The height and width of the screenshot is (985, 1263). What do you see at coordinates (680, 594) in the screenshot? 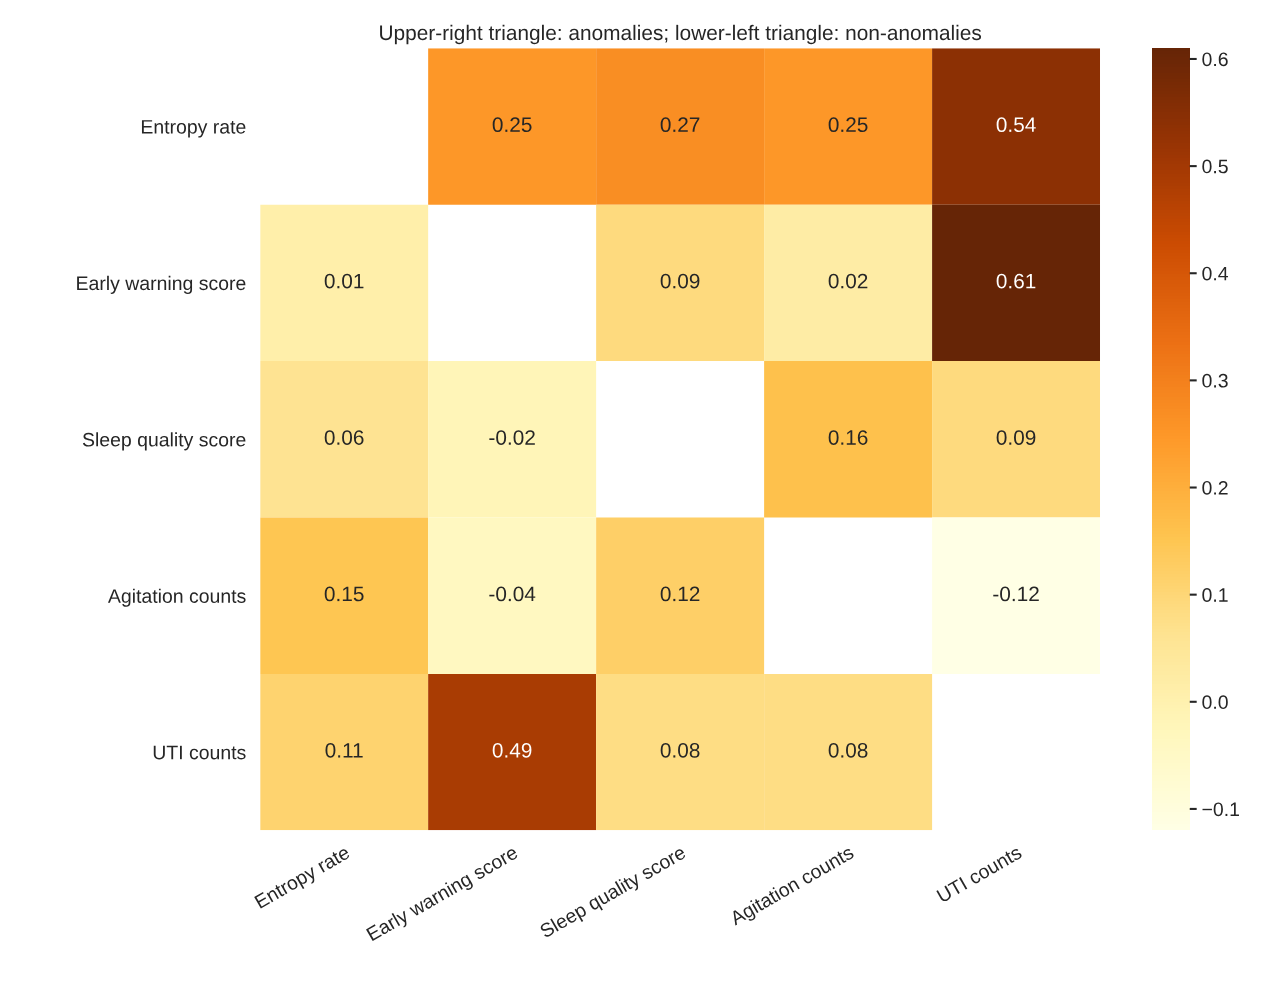
I see `data-label: 0.12` at bounding box center [680, 594].